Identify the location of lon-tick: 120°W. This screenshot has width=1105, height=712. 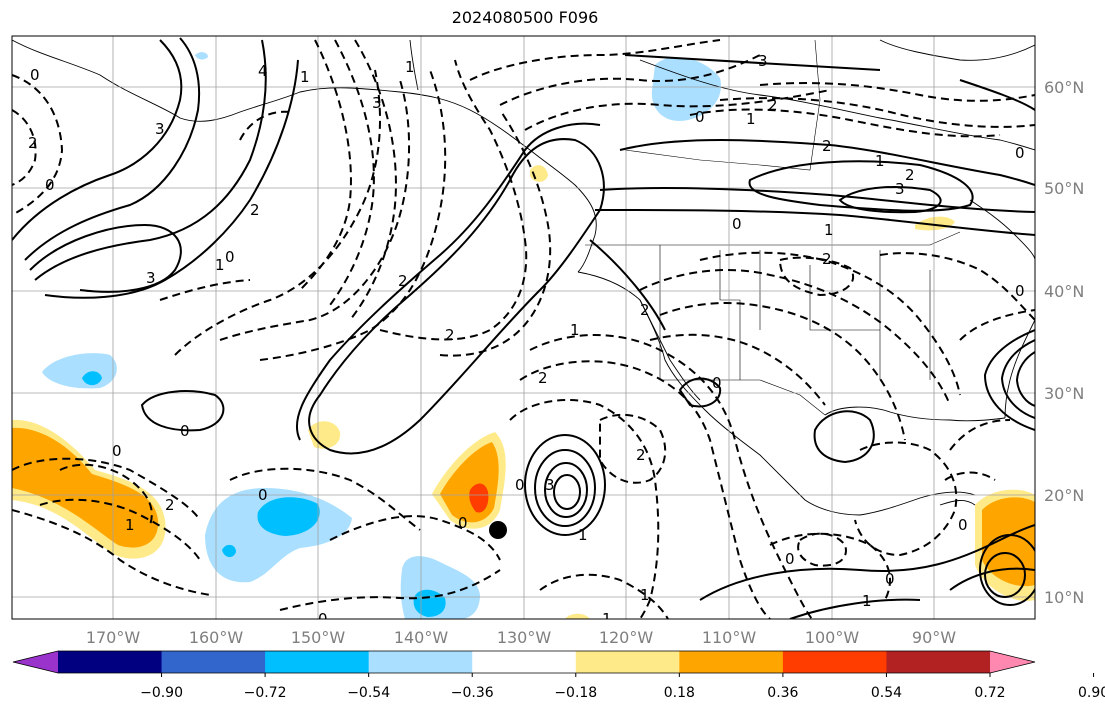
(626, 637).